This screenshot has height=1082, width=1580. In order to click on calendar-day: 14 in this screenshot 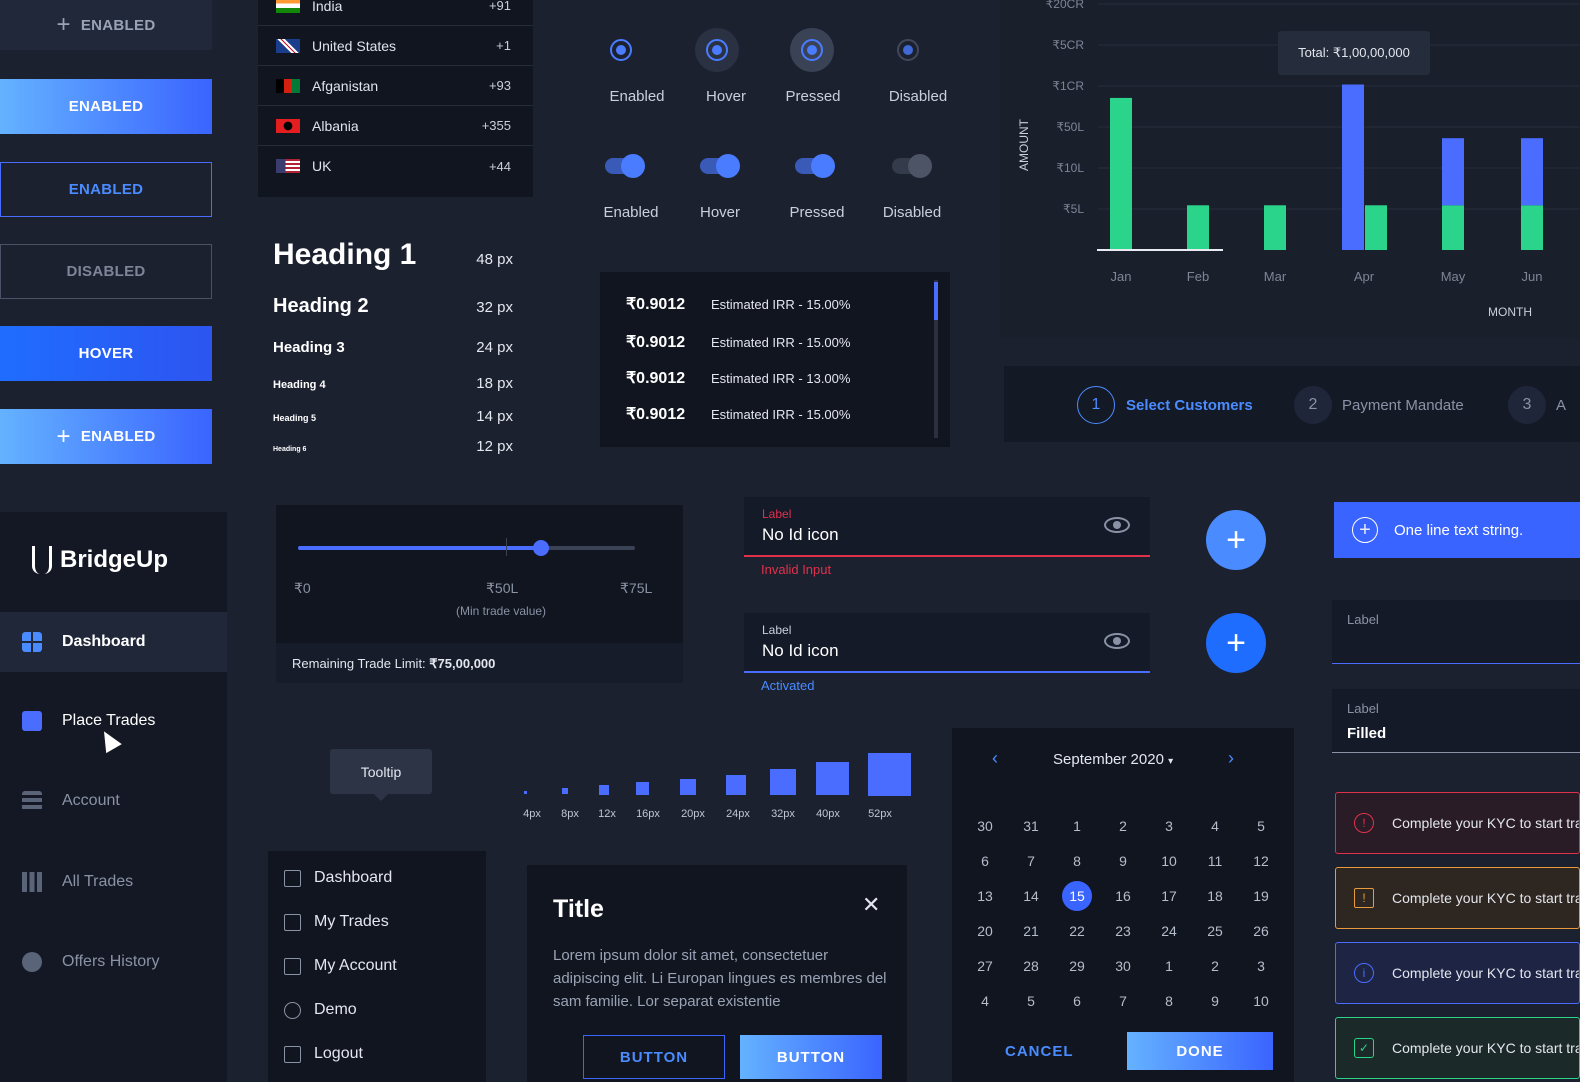, I will do `click(1031, 896)`.